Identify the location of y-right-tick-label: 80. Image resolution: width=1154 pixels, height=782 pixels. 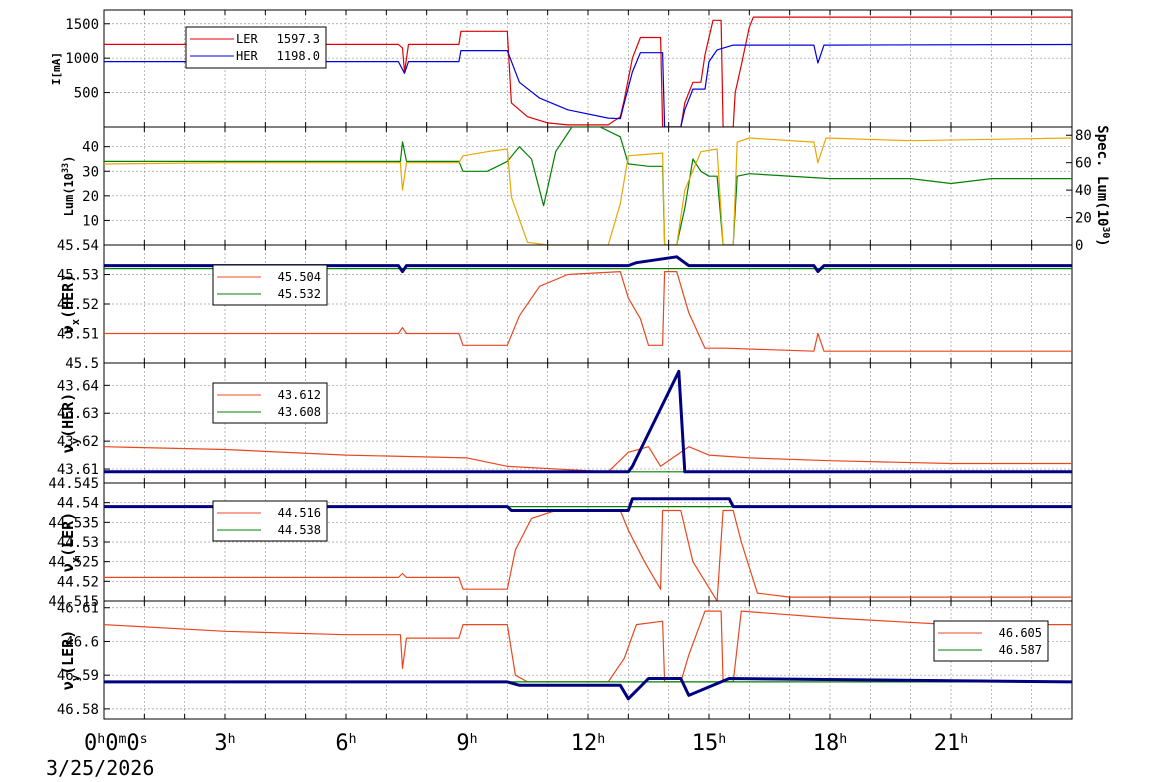
(1083, 136).